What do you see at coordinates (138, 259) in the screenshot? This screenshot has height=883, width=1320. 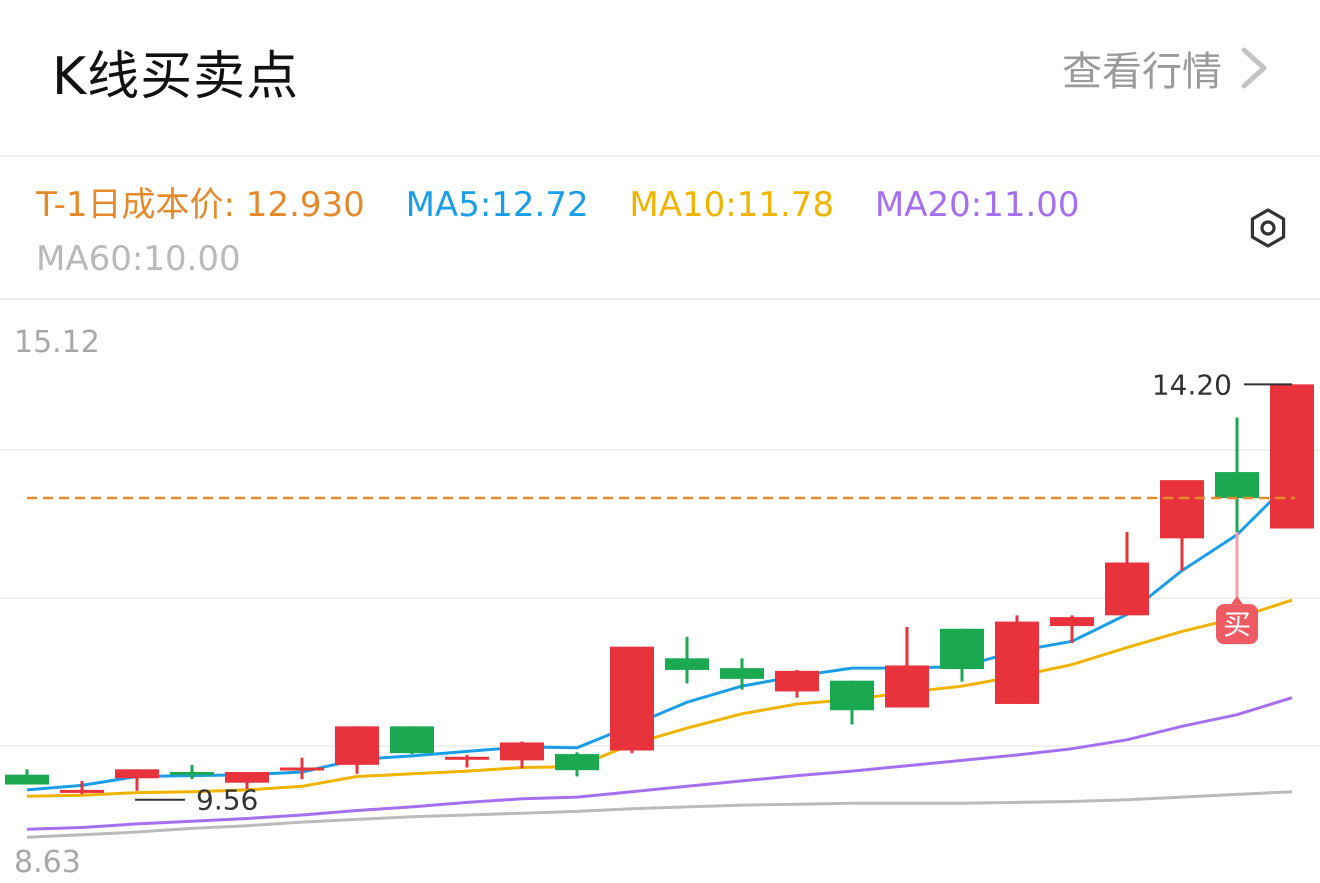 I see `ma60-label: MA60:10.00` at bounding box center [138, 259].